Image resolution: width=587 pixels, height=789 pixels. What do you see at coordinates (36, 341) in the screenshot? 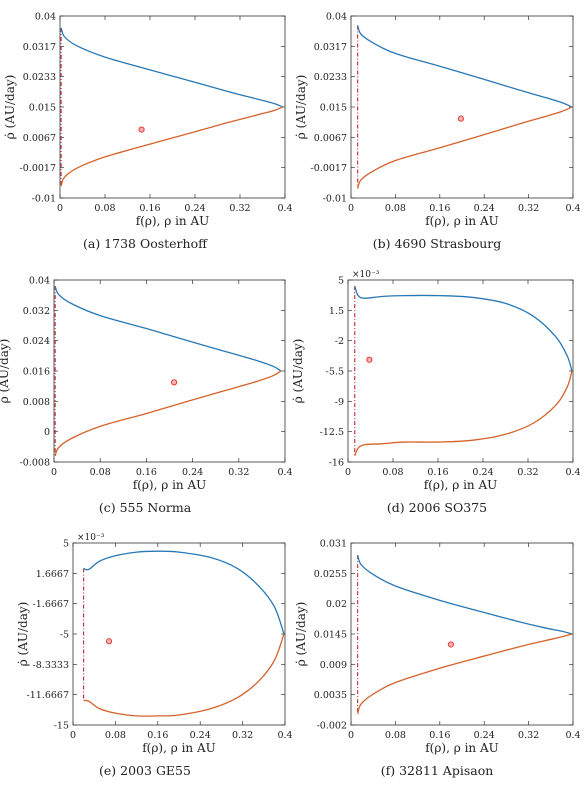
I see `y-tick-label: 0.024` at bounding box center [36, 341].